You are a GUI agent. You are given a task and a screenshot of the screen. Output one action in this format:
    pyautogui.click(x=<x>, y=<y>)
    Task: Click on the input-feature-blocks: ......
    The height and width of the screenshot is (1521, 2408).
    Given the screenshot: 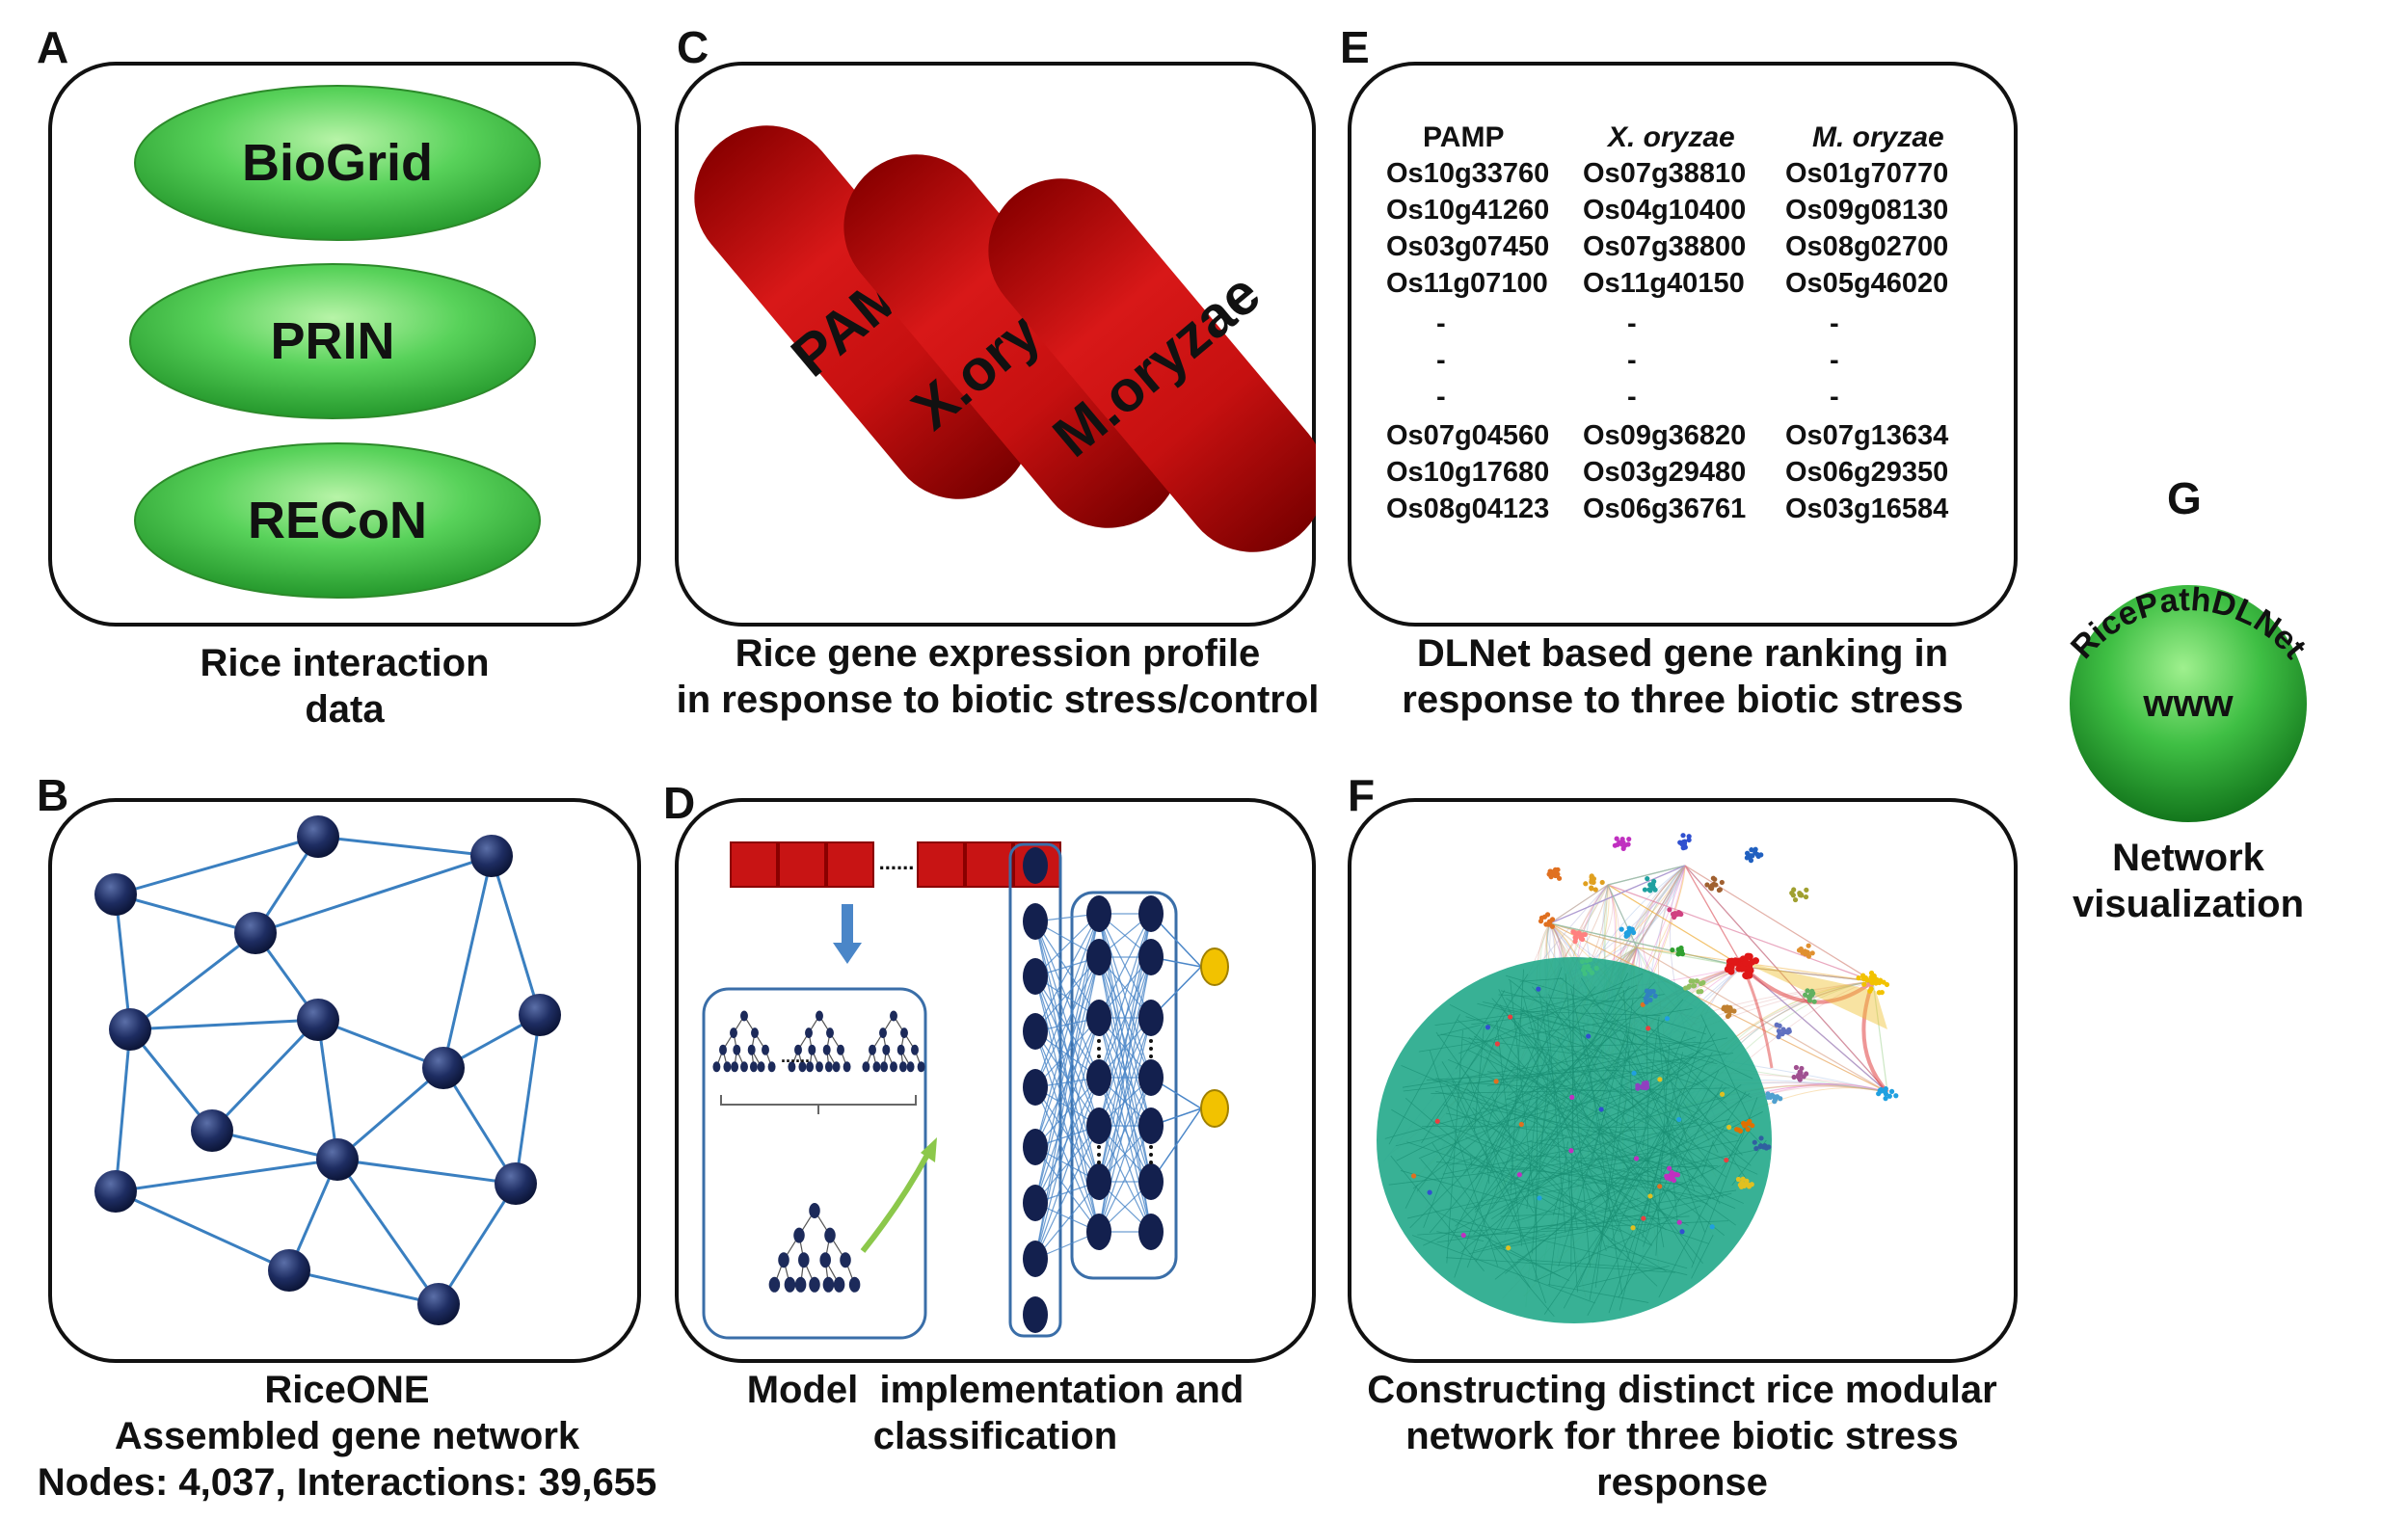 What is the action you would take?
    pyautogui.click(x=895, y=864)
    